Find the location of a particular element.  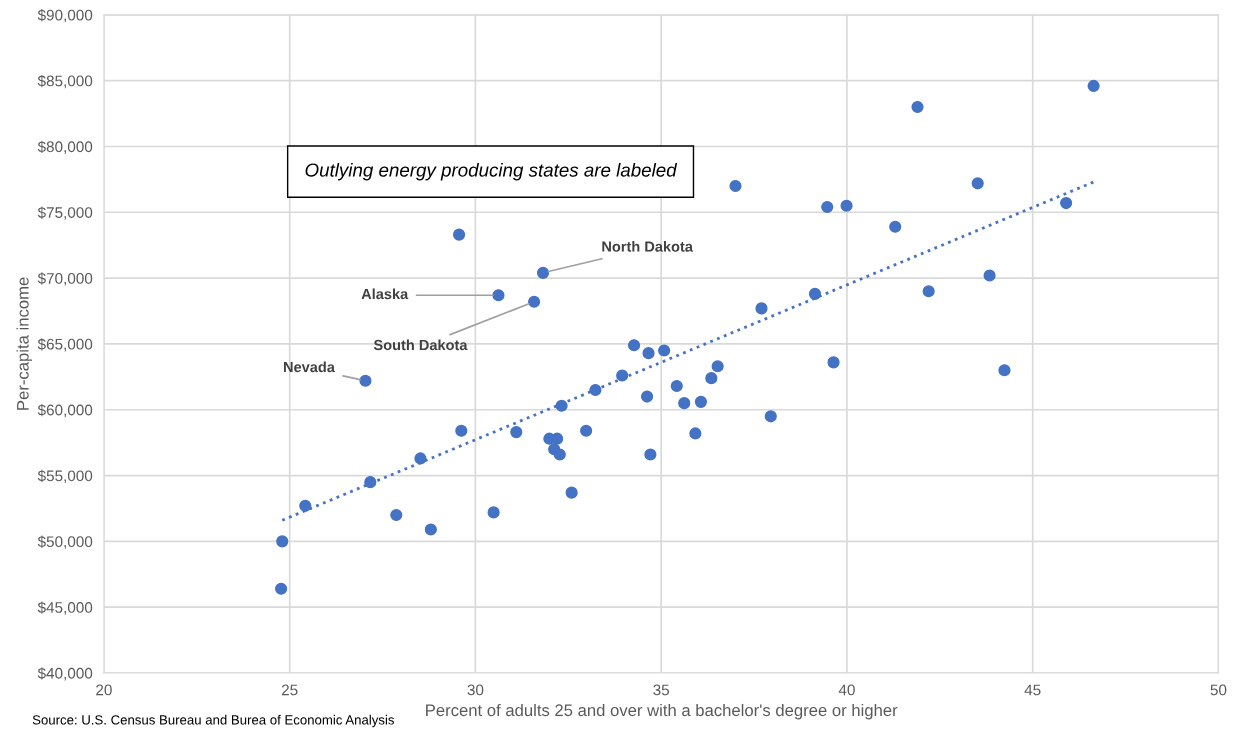

y-tick-label: $90,000 is located at coordinates (65, 16).